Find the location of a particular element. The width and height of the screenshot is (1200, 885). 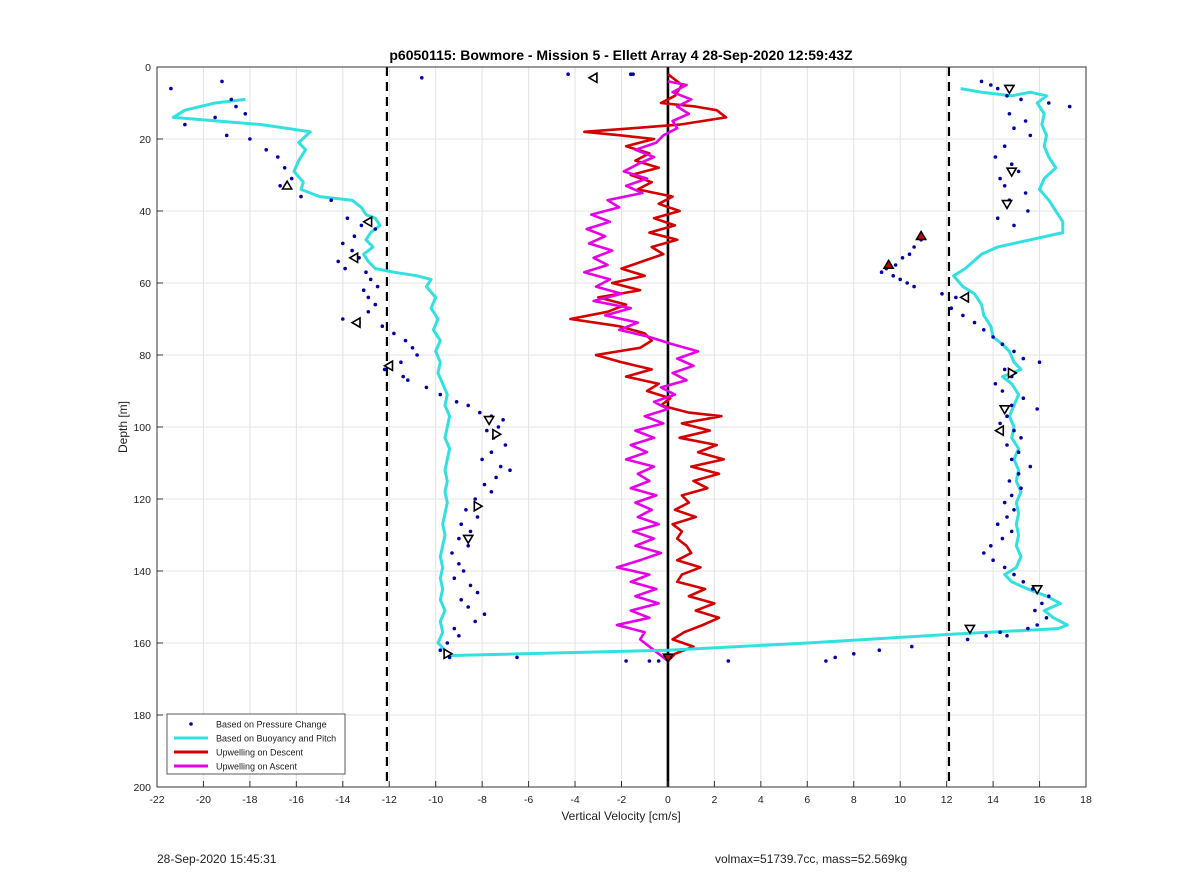

x-tick-label: 2 is located at coordinates (714, 800).